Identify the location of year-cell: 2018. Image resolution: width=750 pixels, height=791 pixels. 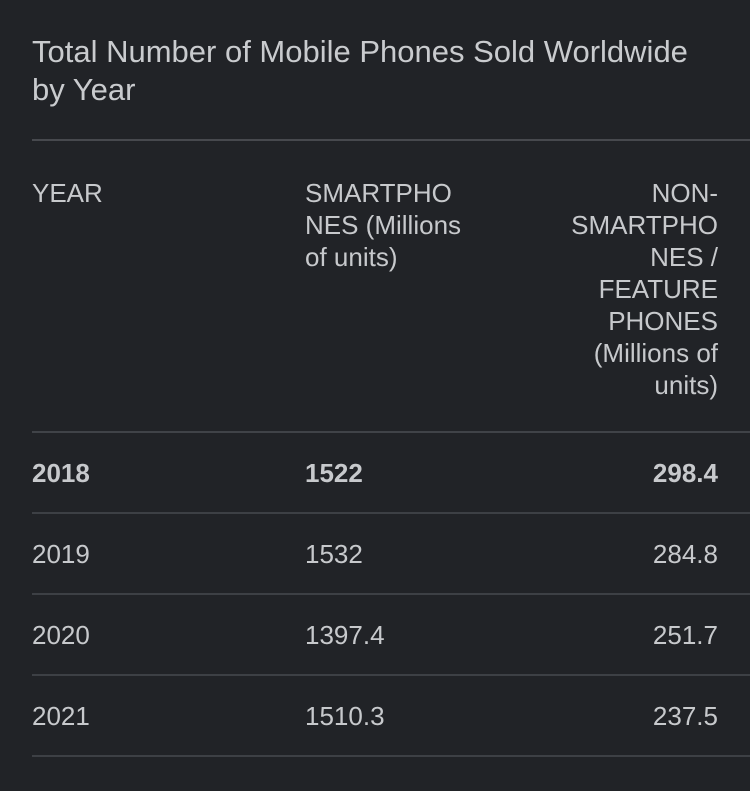
(61, 472).